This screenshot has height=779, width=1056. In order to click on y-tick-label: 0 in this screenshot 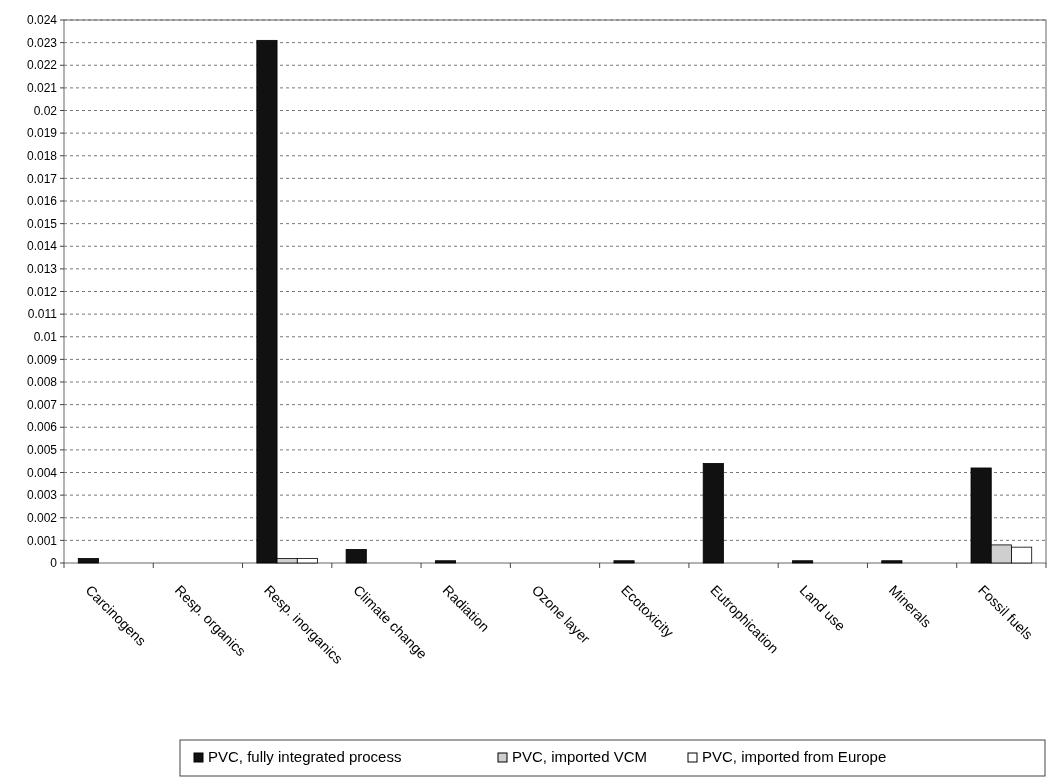, I will do `click(54, 563)`.